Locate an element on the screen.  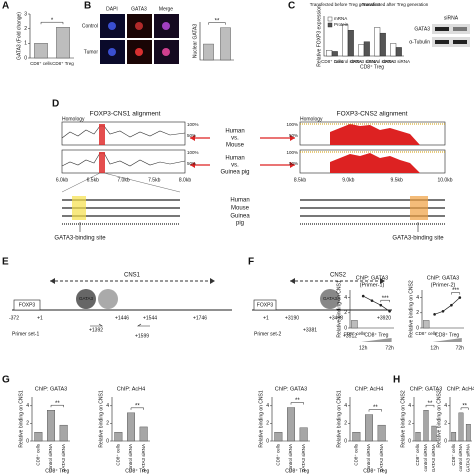
label: Primer set-1 is located at coordinates (25, 334).